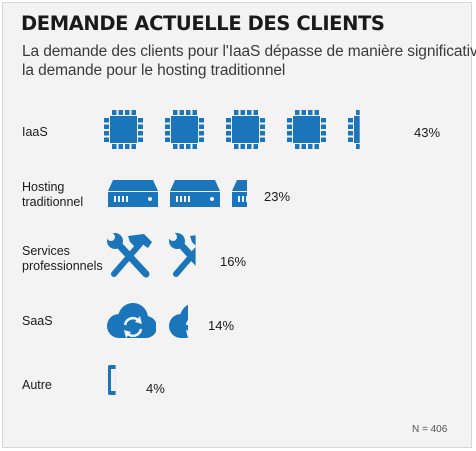 The image size is (476, 451). Describe the element at coordinates (53, 194) in the screenshot. I see `category-label-hosting: Hosting traditionnel` at that location.